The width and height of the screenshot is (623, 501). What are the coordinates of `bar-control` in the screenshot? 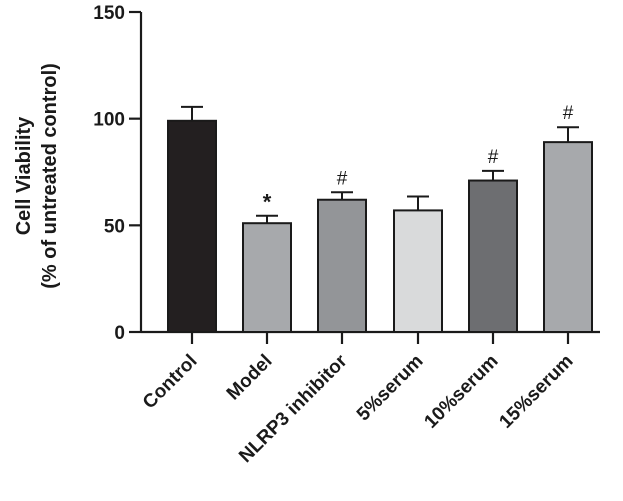 It's located at (192, 226).